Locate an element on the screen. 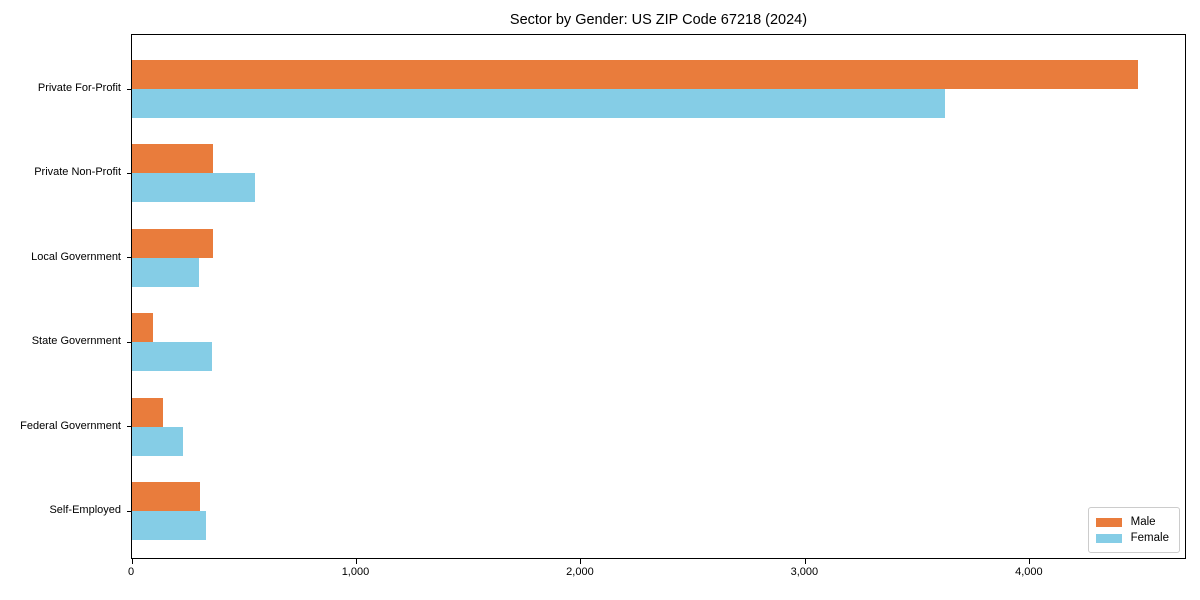 This screenshot has height=600, width=1200. y-tick-label: Local Government is located at coordinates (76, 256).